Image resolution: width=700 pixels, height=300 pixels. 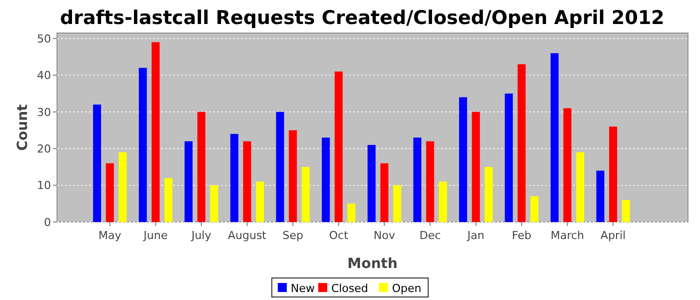 What do you see at coordinates (522, 235) in the screenshot?
I see `x-tick-label: Feb` at bounding box center [522, 235].